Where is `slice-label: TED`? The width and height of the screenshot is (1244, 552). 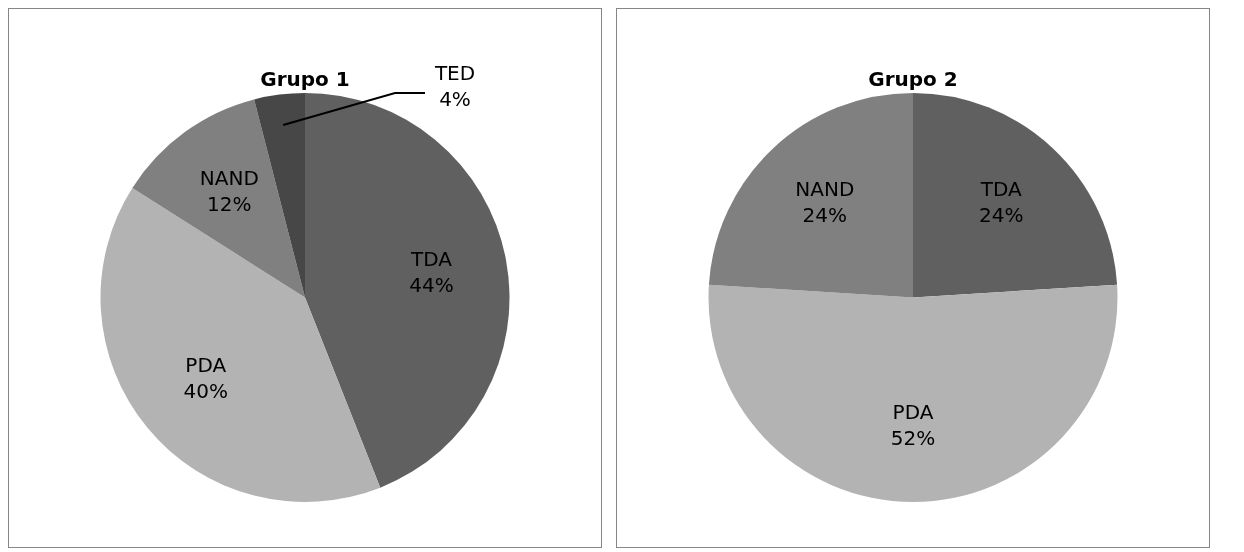 slice-label: TED is located at coordinates (454, 73).